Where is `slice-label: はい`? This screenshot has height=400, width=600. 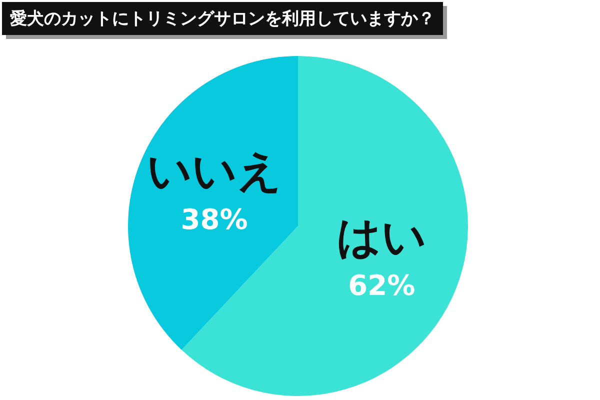
slice-label: はい is located at coordinates (381, 238).